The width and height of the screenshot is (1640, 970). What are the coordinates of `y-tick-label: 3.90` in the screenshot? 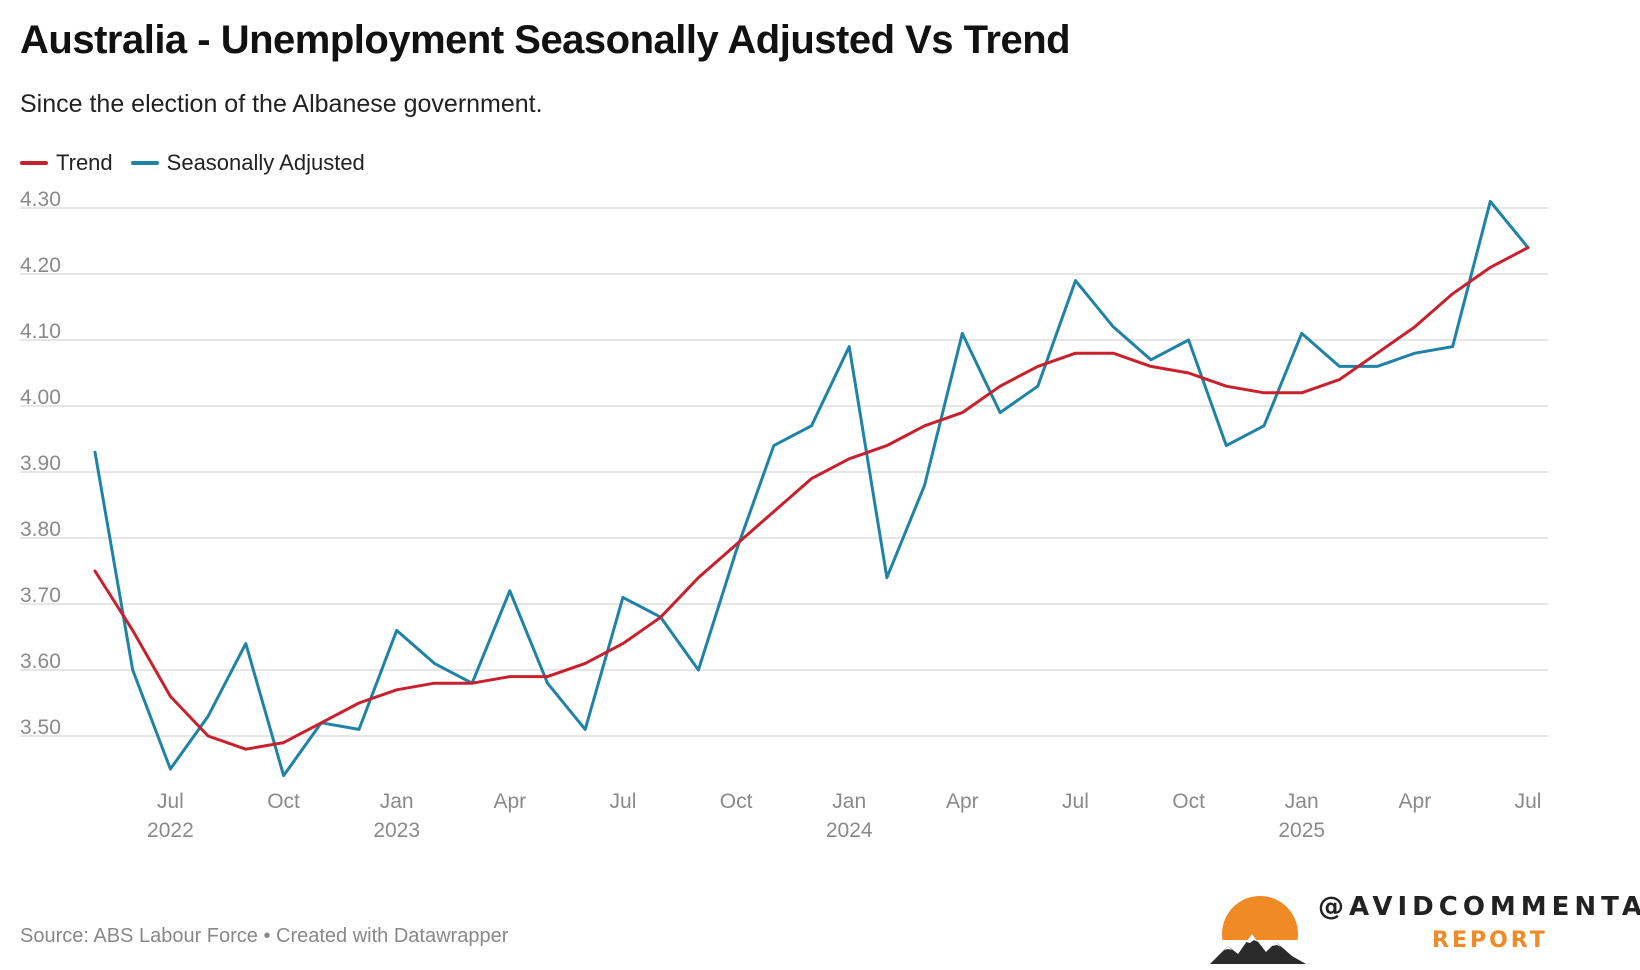 It's located at (40, 463).